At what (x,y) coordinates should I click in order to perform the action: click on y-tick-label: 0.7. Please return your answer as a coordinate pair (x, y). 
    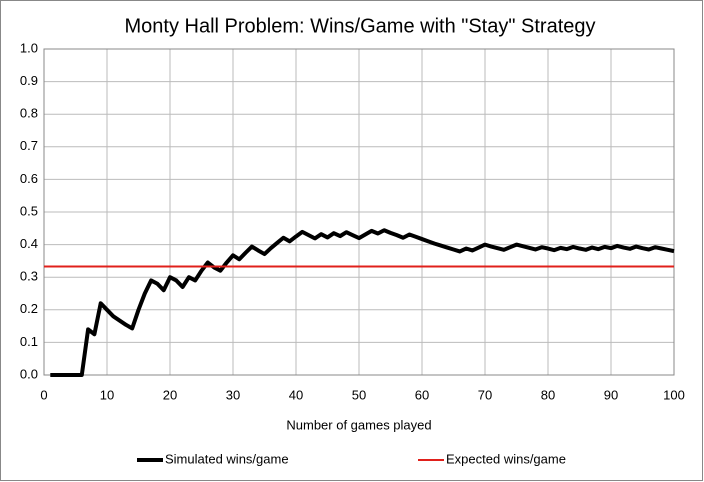
    Looking at the image, I should click on (29, 145).